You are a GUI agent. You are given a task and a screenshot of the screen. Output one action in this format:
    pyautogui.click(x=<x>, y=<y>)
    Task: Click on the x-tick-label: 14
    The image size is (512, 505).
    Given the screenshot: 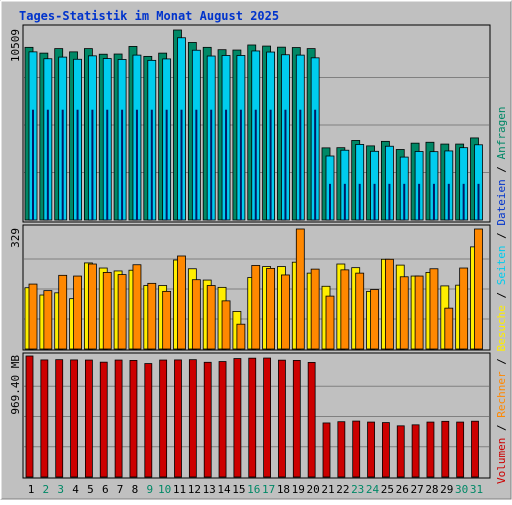 What is the action you would take?
    pyautogui.click(x=224, y=489)
    